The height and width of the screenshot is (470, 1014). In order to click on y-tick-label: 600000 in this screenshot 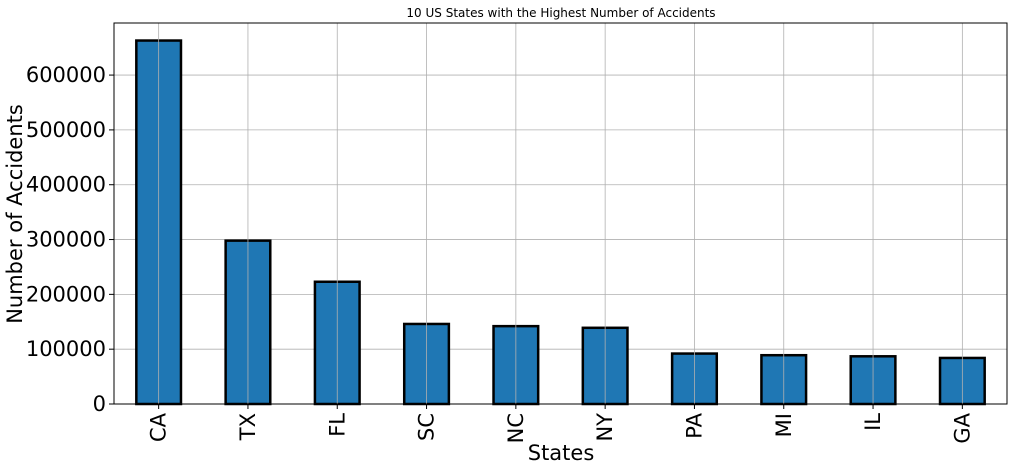, I will do `click(66, 75)`.